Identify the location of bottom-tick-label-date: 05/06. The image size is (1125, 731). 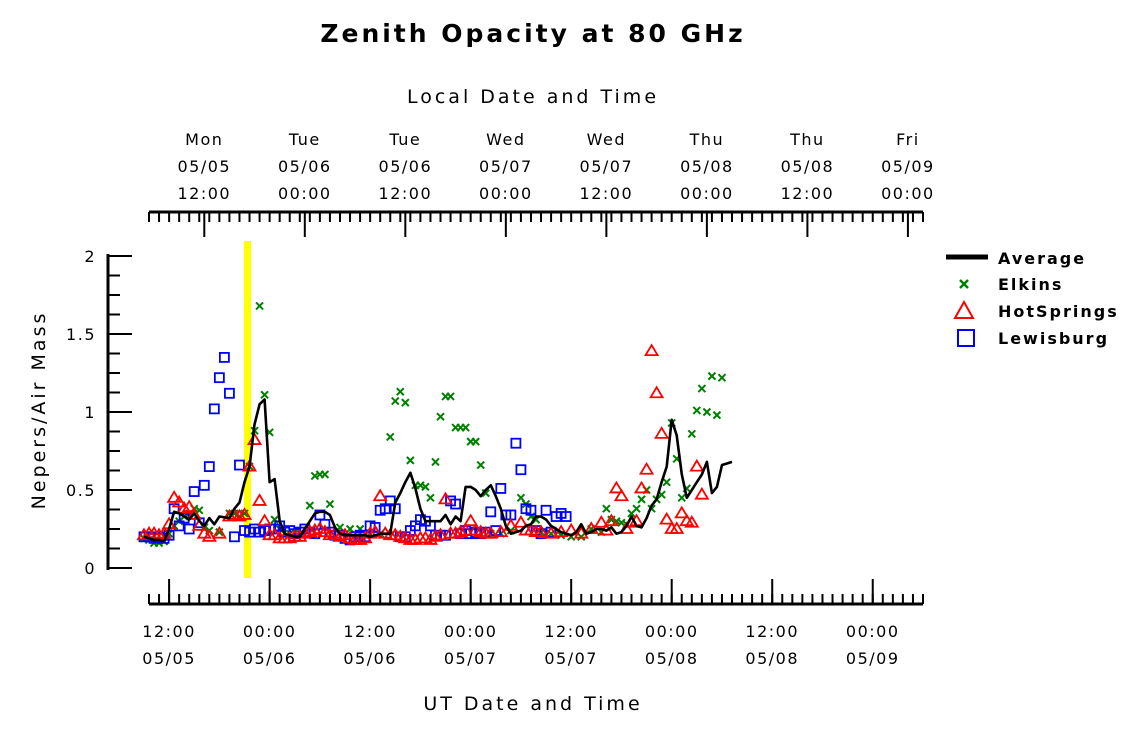
(370, 658).